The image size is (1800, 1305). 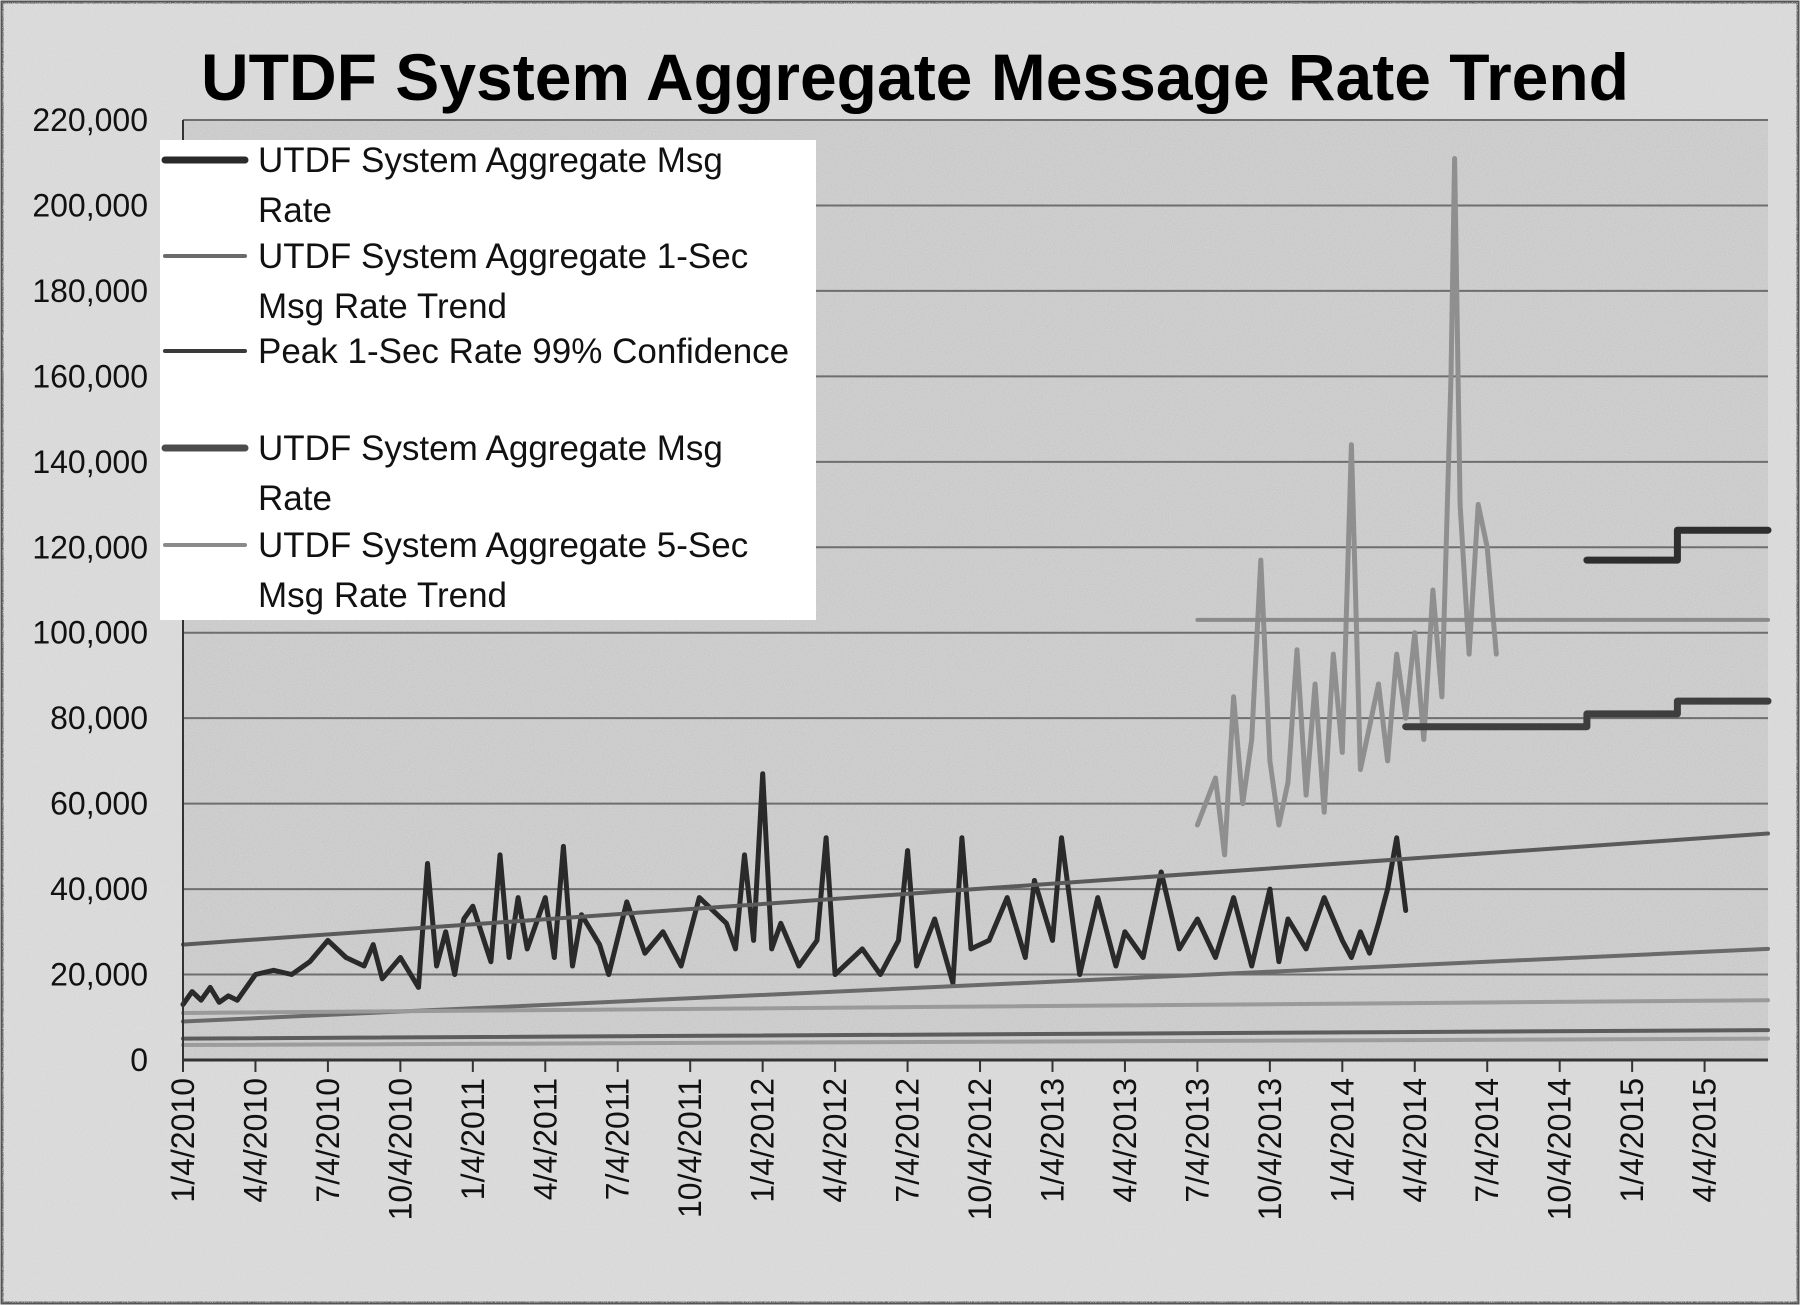 I want to click on x-tick-label: 7/4/2011, so click(x=618, y=1139).